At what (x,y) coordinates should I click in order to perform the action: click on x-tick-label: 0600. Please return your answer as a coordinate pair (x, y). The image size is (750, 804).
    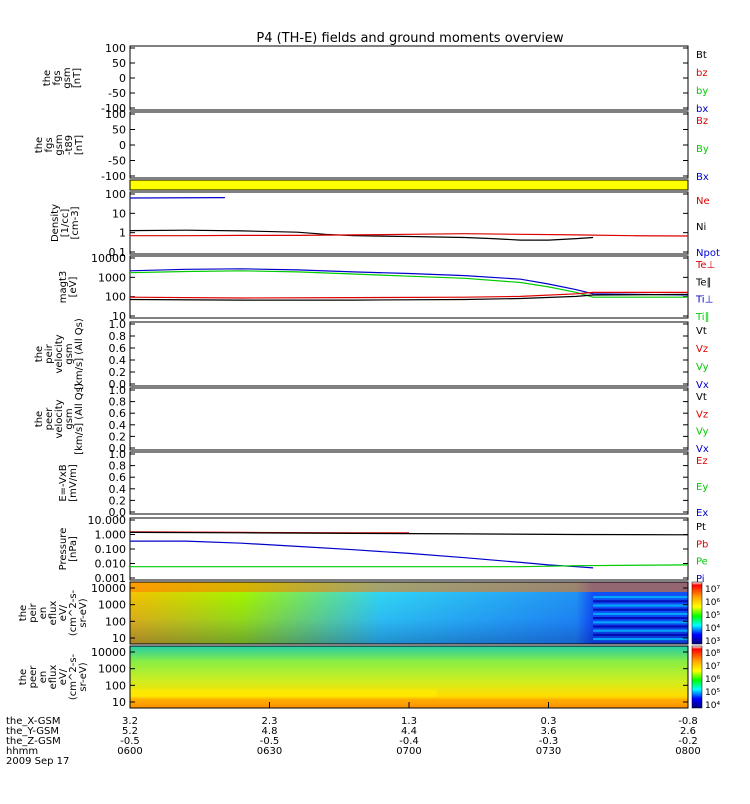
    Looking at the image, I should click on (129, 751).